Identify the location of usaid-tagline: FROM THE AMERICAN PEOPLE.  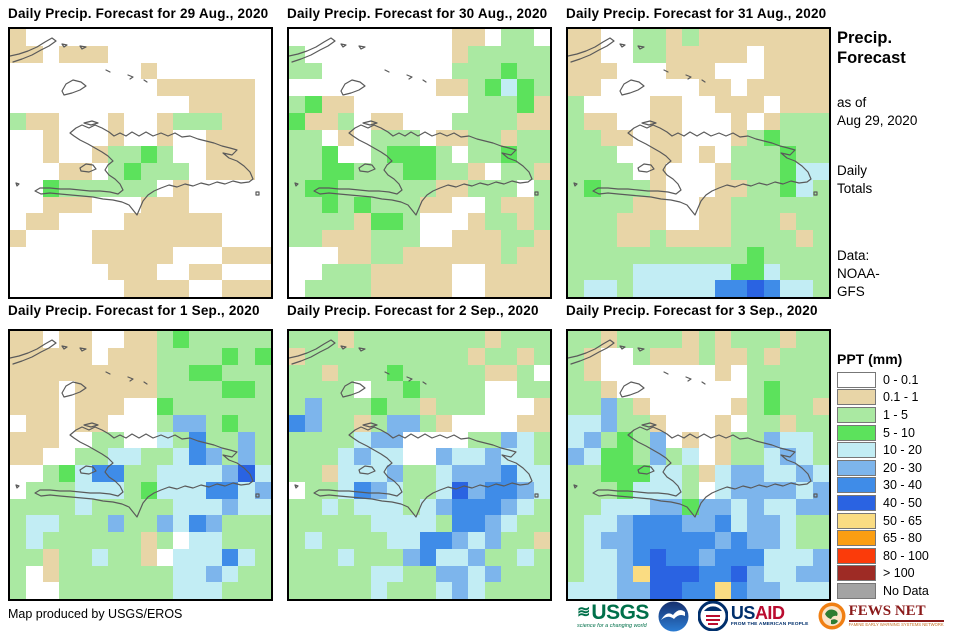
(769, 625).